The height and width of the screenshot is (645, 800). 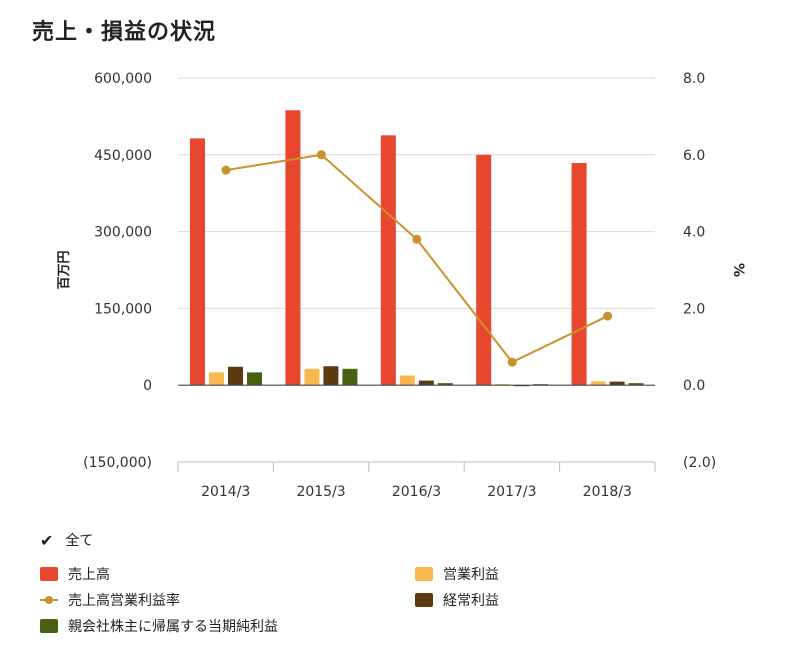 I want to click on legend-swatch-ordinary-profit, so click(x=424, y=600).